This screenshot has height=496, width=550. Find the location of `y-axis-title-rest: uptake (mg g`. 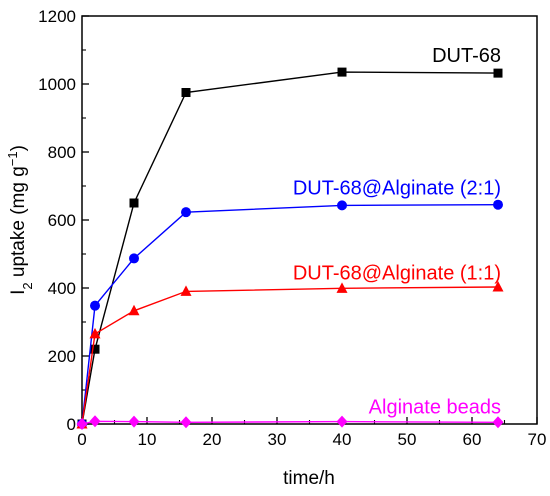

y-axis-title-rest: uptake (mg g is located at coordinates (18, 224).